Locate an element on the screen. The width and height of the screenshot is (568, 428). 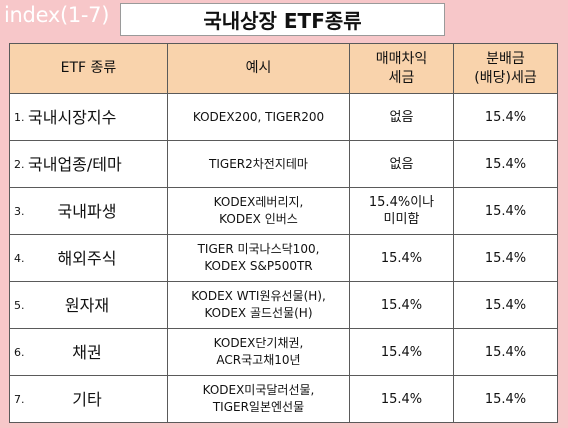
etf-category-cell: 7. 기타 is located at coordinates (88, 399).